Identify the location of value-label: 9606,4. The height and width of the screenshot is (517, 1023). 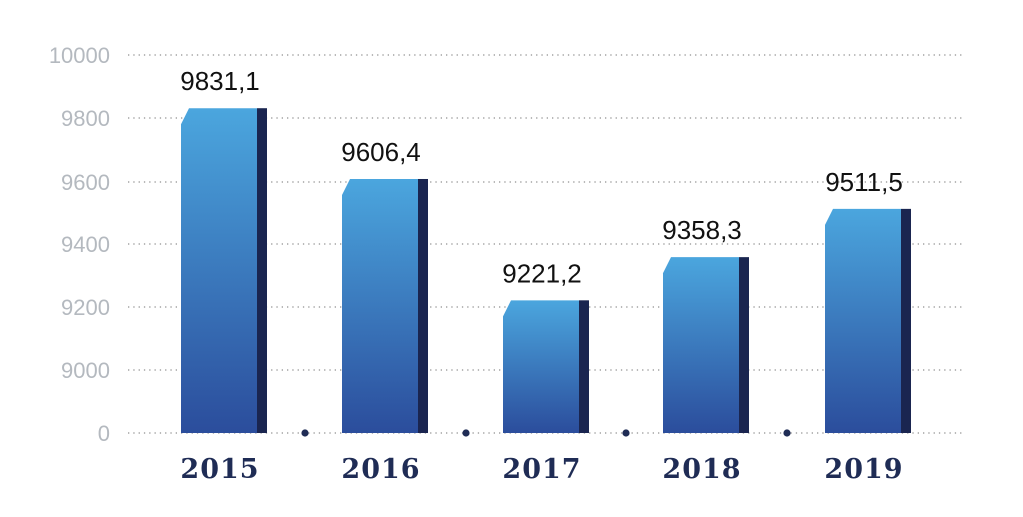
(381, 152).